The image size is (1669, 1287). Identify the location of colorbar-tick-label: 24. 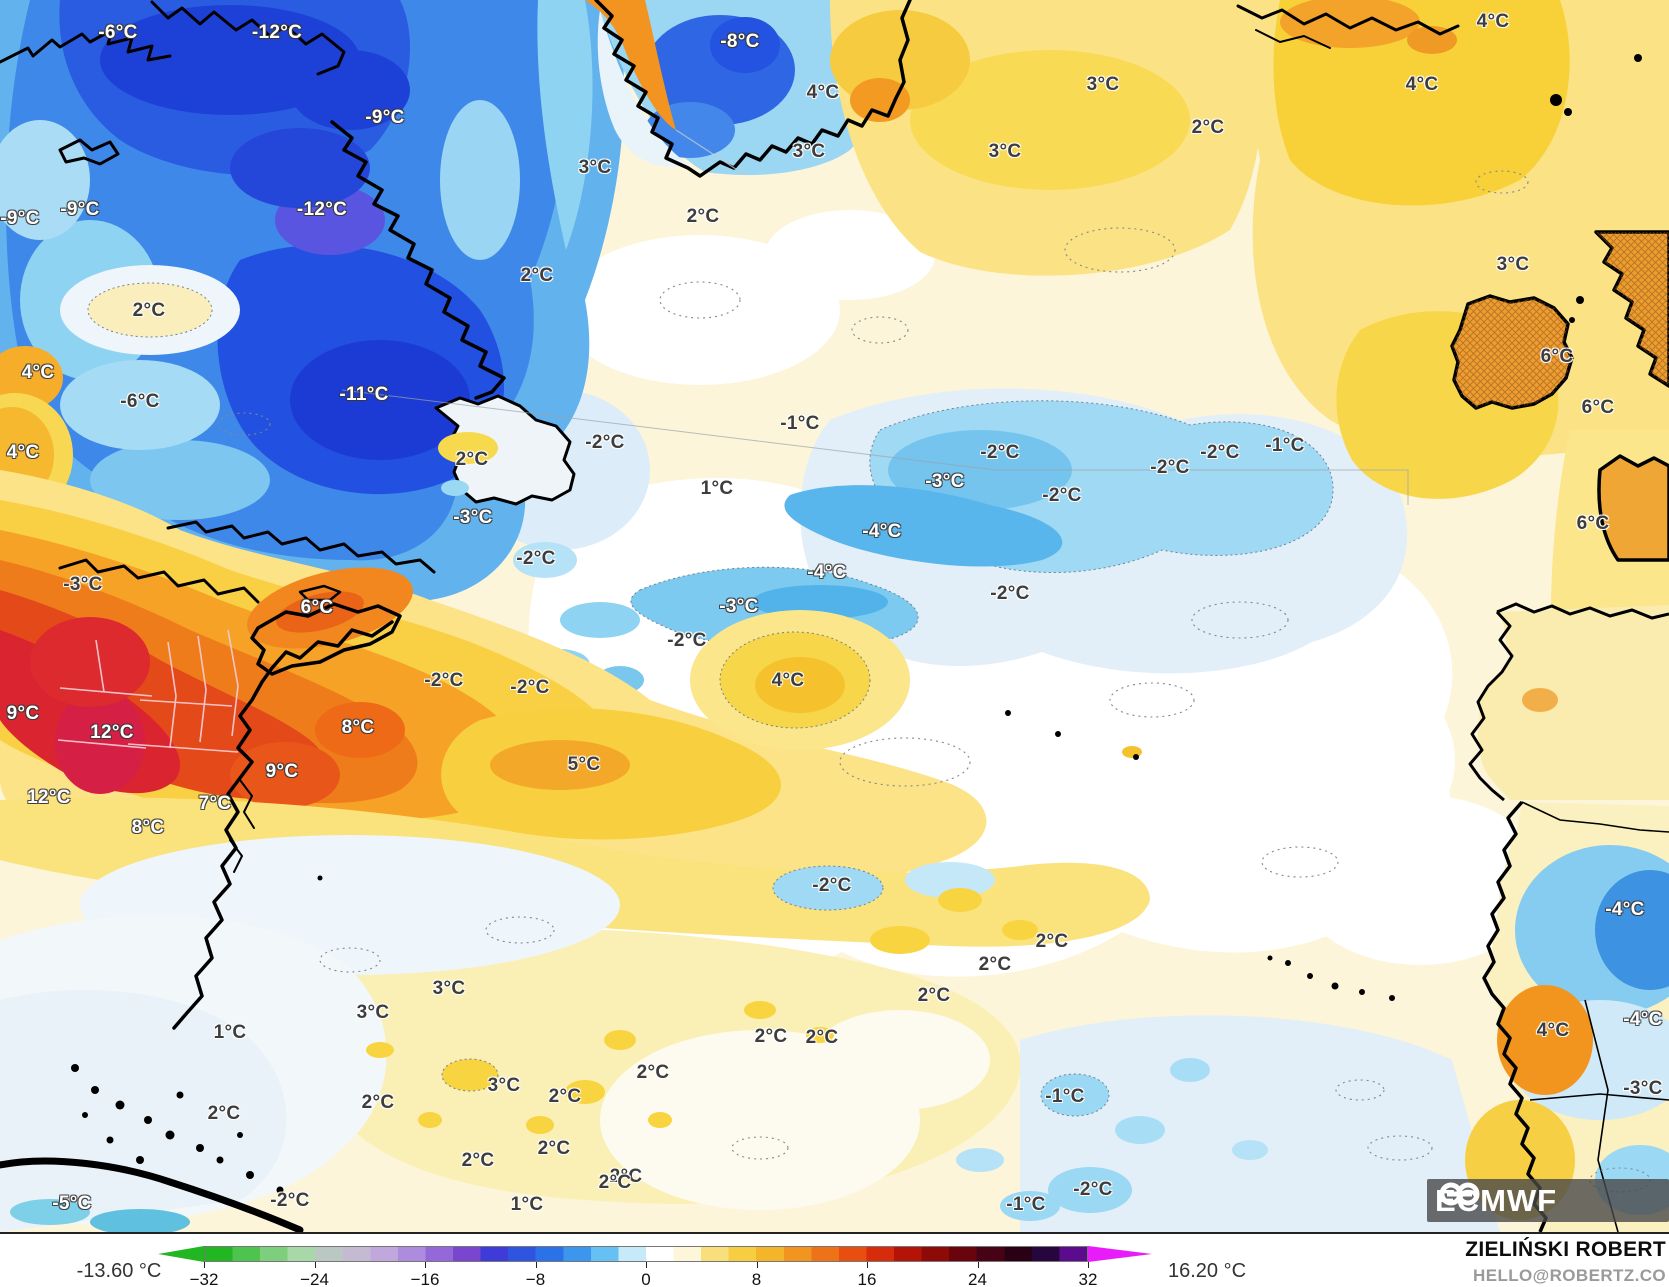
(977, 1278).